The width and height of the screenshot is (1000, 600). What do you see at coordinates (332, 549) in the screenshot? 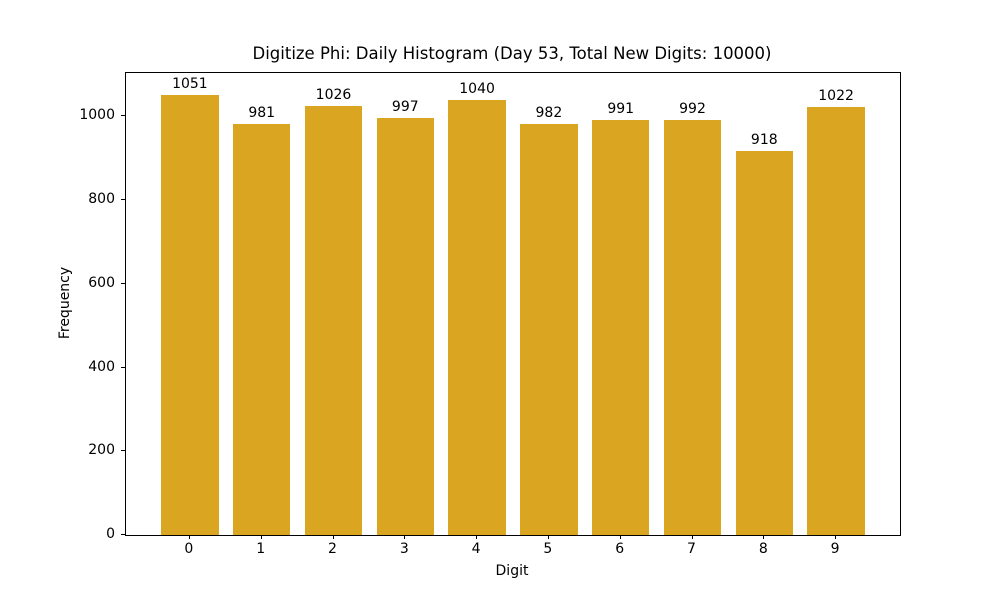
I see `x-tick-label-2: 2` at bounding box center [332, 549].